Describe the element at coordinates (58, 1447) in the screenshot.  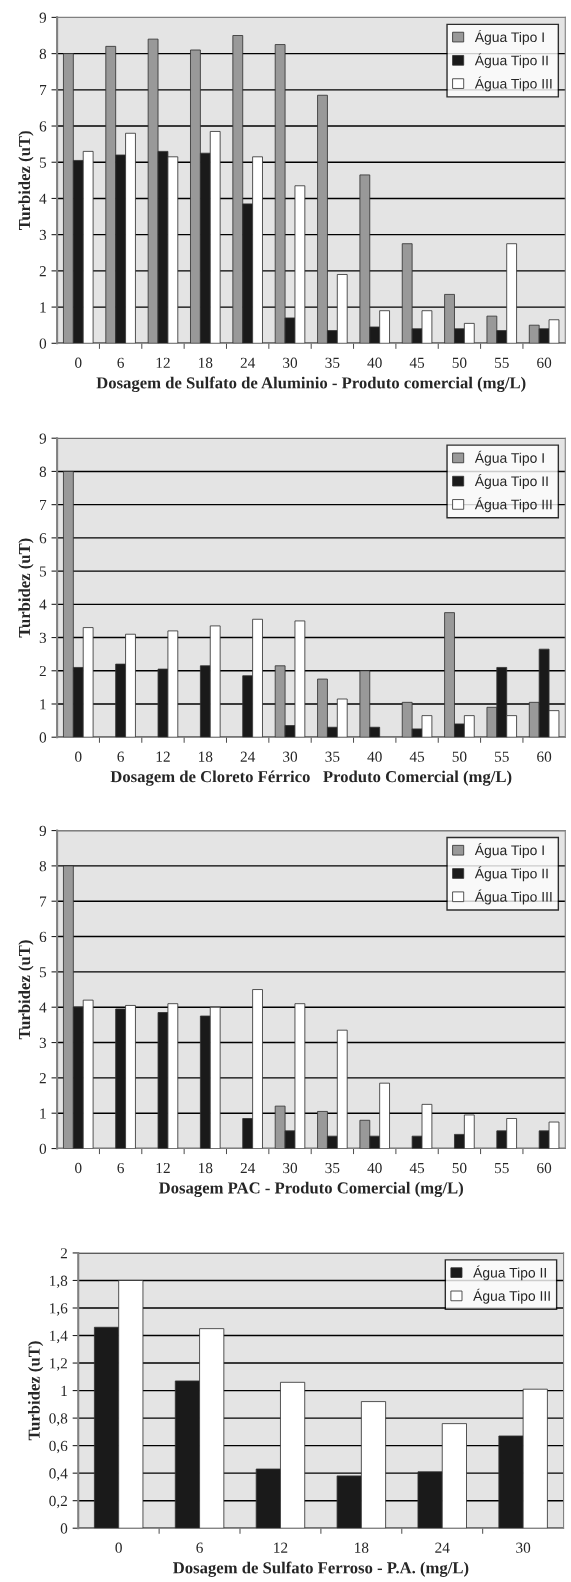
I see `y-tick-label: 0,6` at that location.